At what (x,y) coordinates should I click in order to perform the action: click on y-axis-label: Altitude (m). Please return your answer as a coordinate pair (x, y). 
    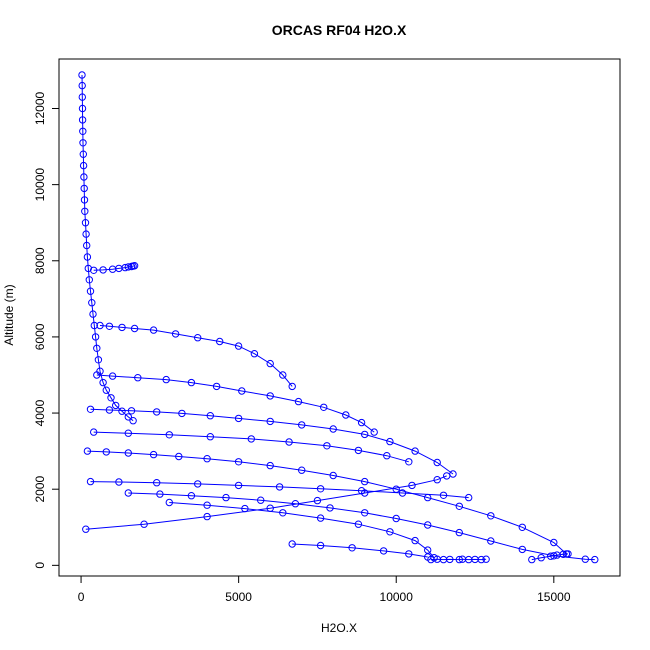
    Looking at the image, I should click on (9, 314).